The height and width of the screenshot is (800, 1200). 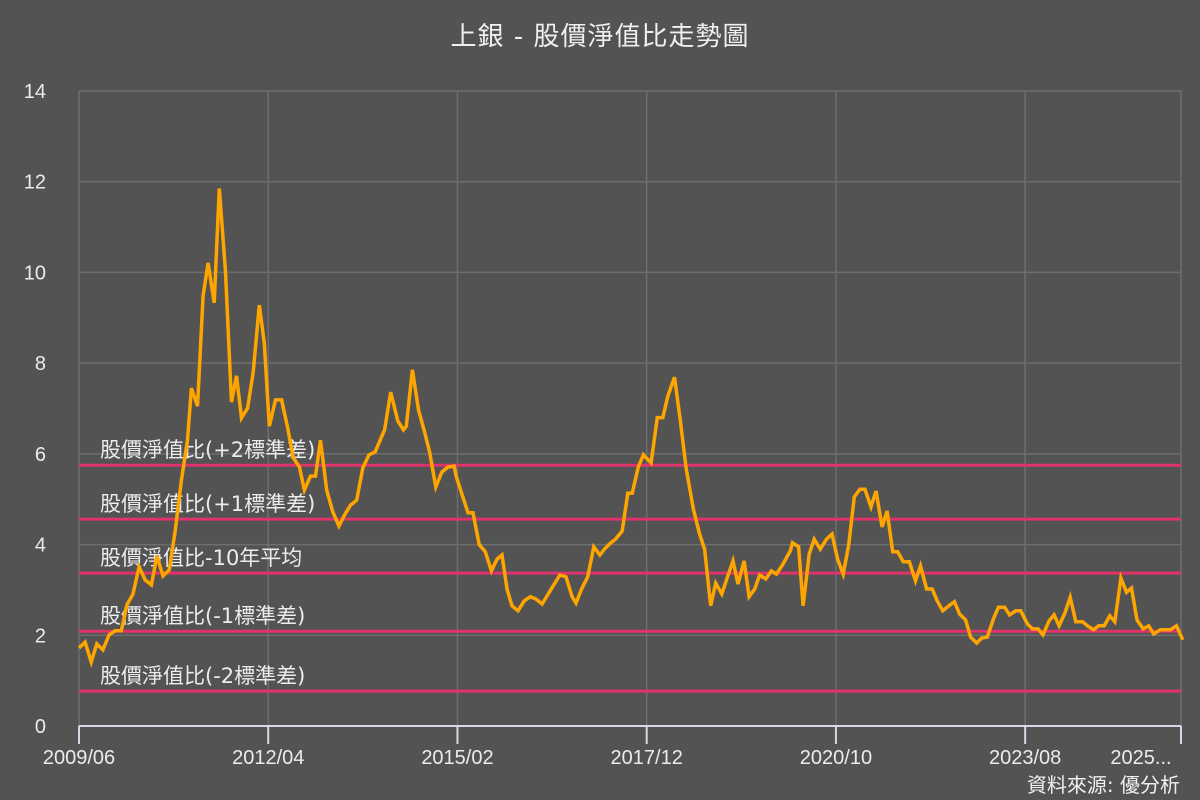 I want to click on reference-line-label: 股價淨值比(+2標準差), so click(x=207, y=450).